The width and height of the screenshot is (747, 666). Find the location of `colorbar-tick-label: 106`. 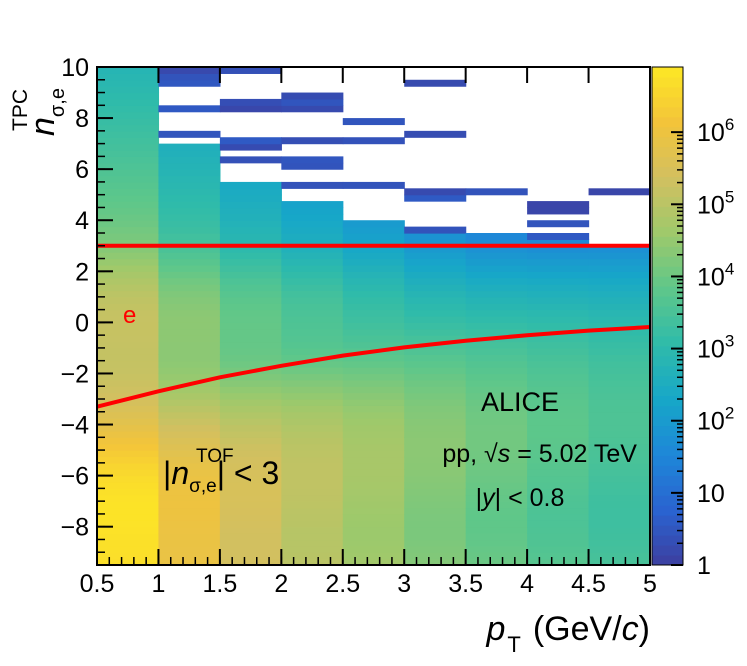

colorbar-tick-label: 106 is located at coordinates (715, 131).